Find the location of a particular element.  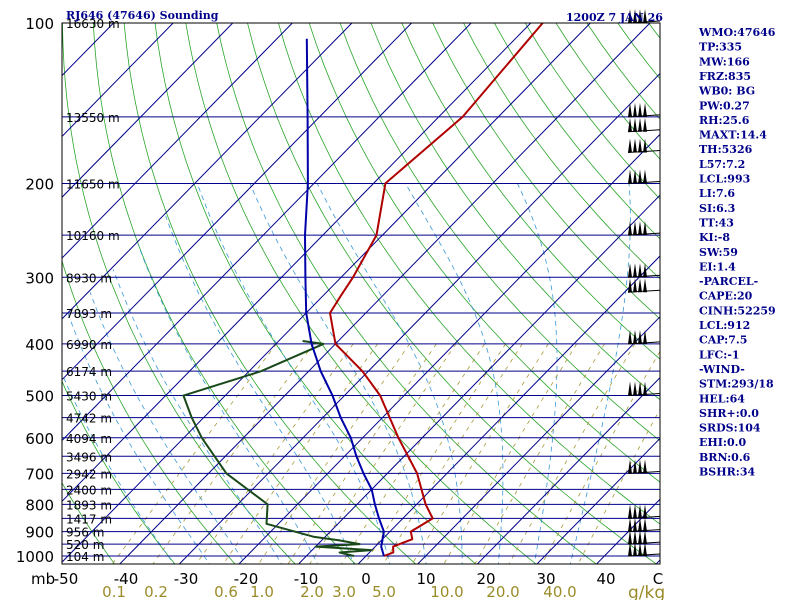

index-item: WMO:47646 is located at coordinates (737, 32).